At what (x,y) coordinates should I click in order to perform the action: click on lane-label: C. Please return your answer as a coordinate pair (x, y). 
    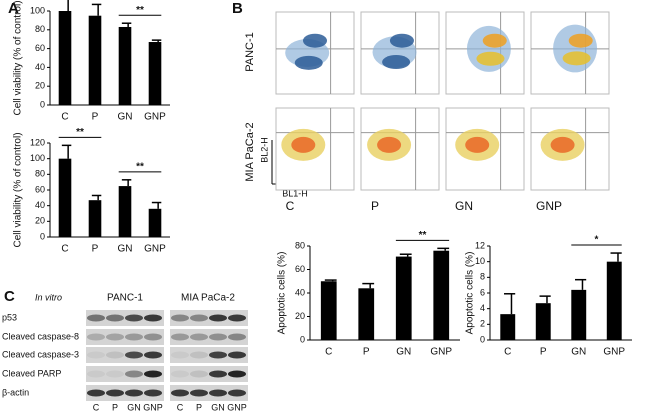
    Looking at the image, I should click on (180, 407).